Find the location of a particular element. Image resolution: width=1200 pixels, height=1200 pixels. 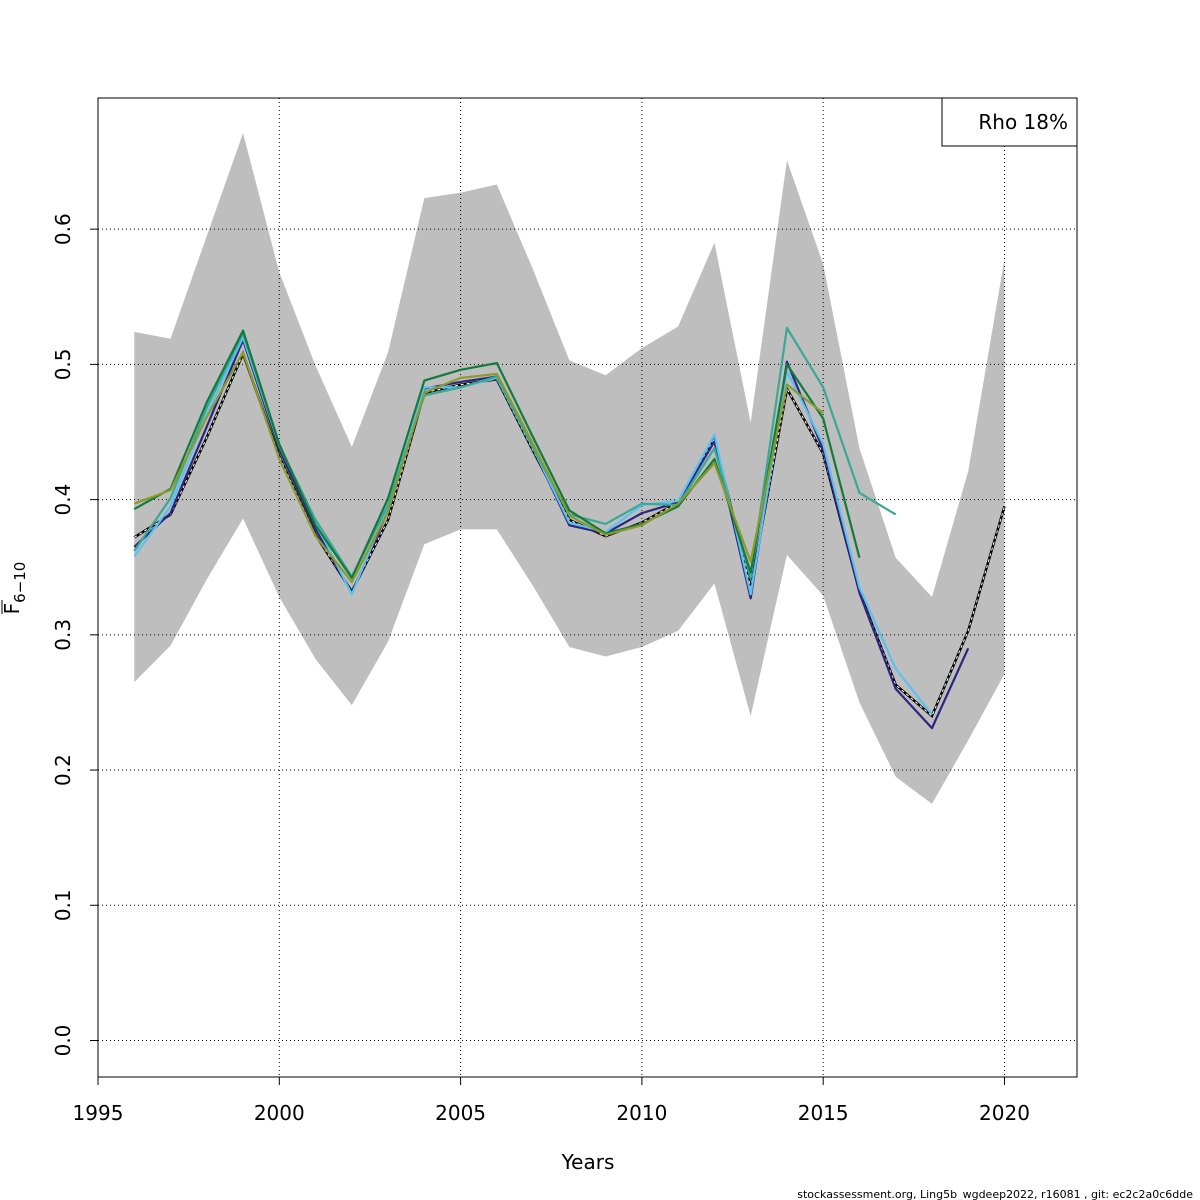

y-axis-title: F6−10 is located at coordinates (14, 588).